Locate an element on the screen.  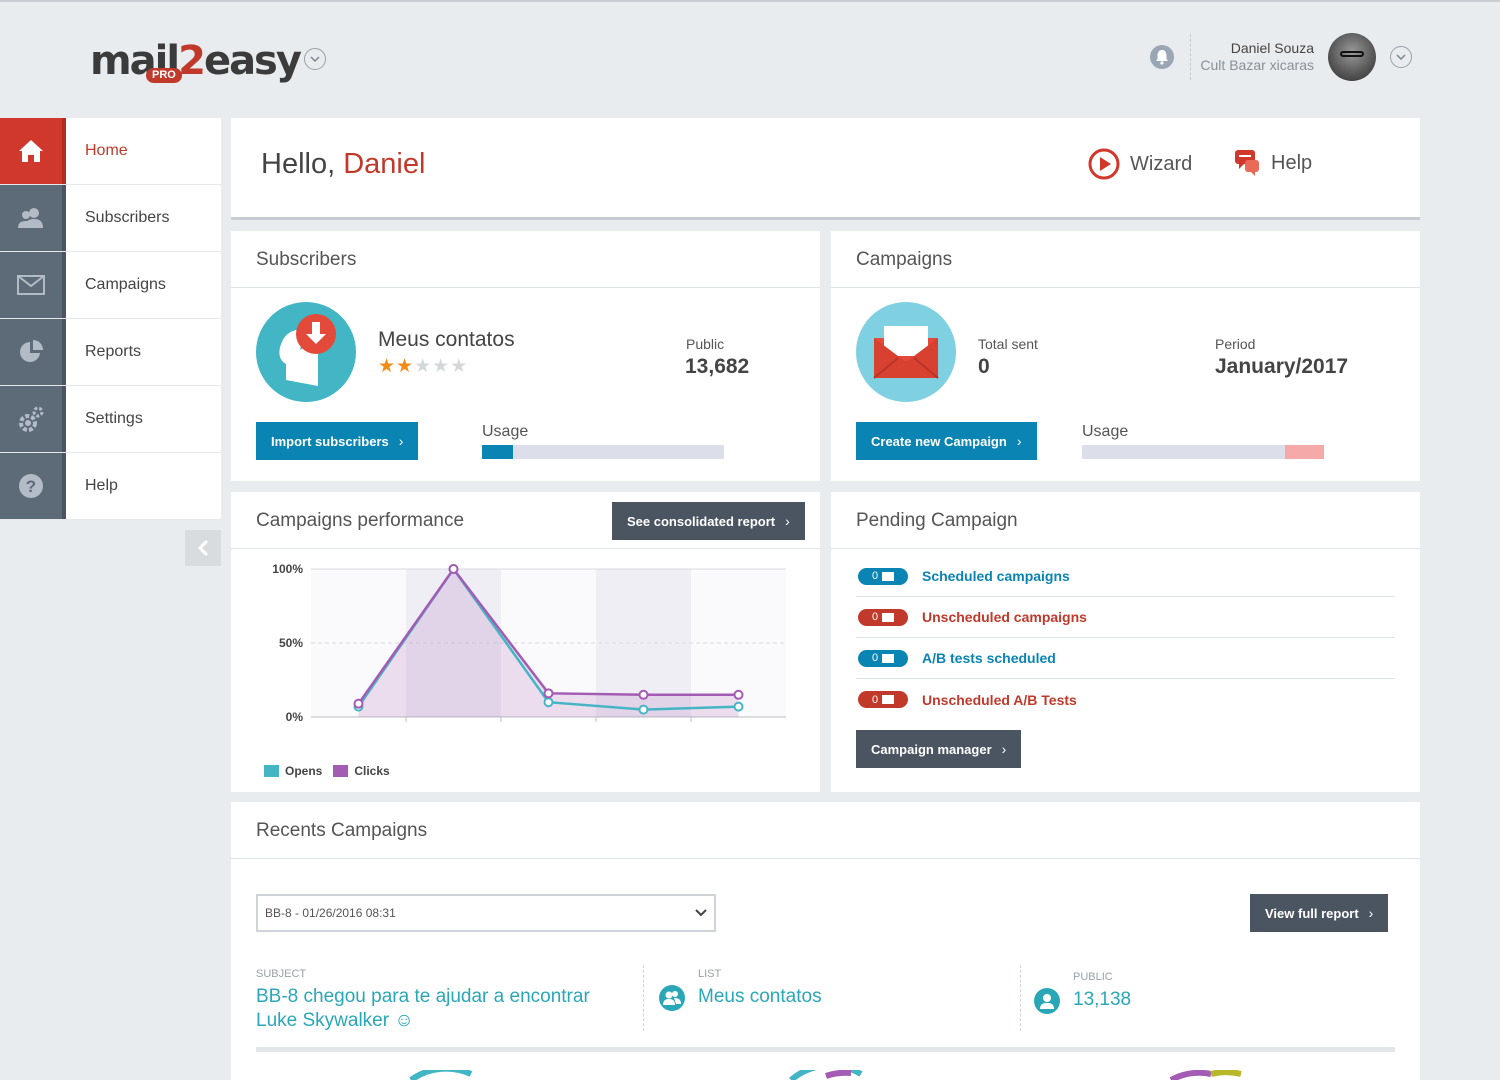
legend-swatch-opens is located at coordinates (271, 771).